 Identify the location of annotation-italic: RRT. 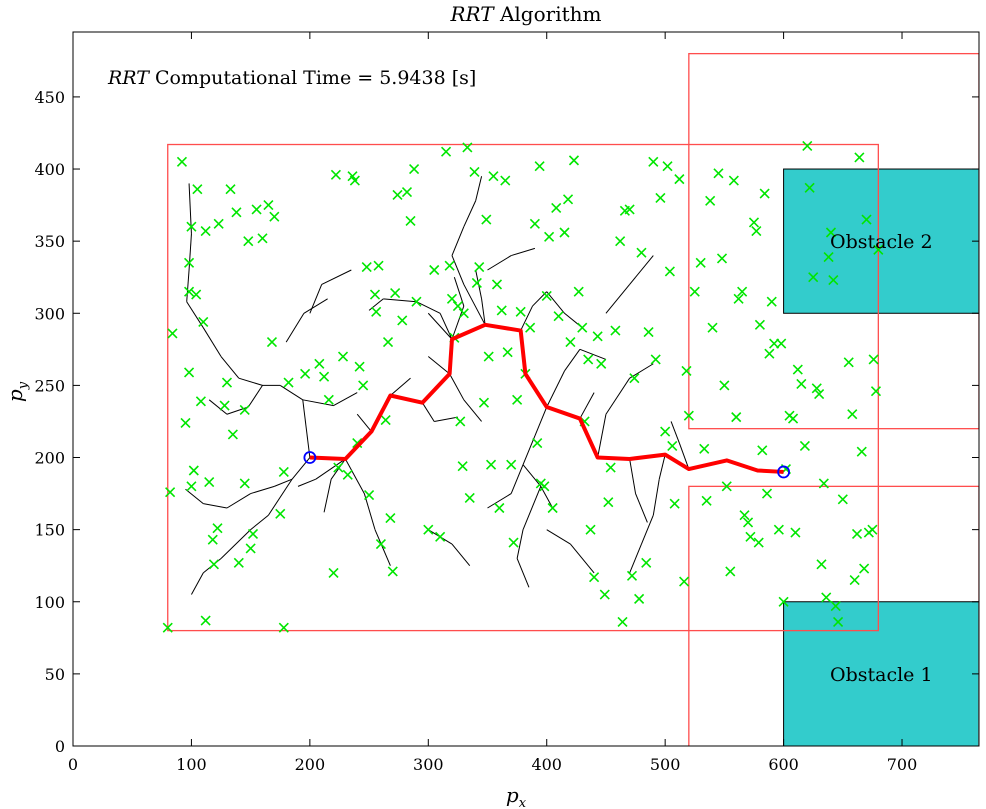
(128, 78).